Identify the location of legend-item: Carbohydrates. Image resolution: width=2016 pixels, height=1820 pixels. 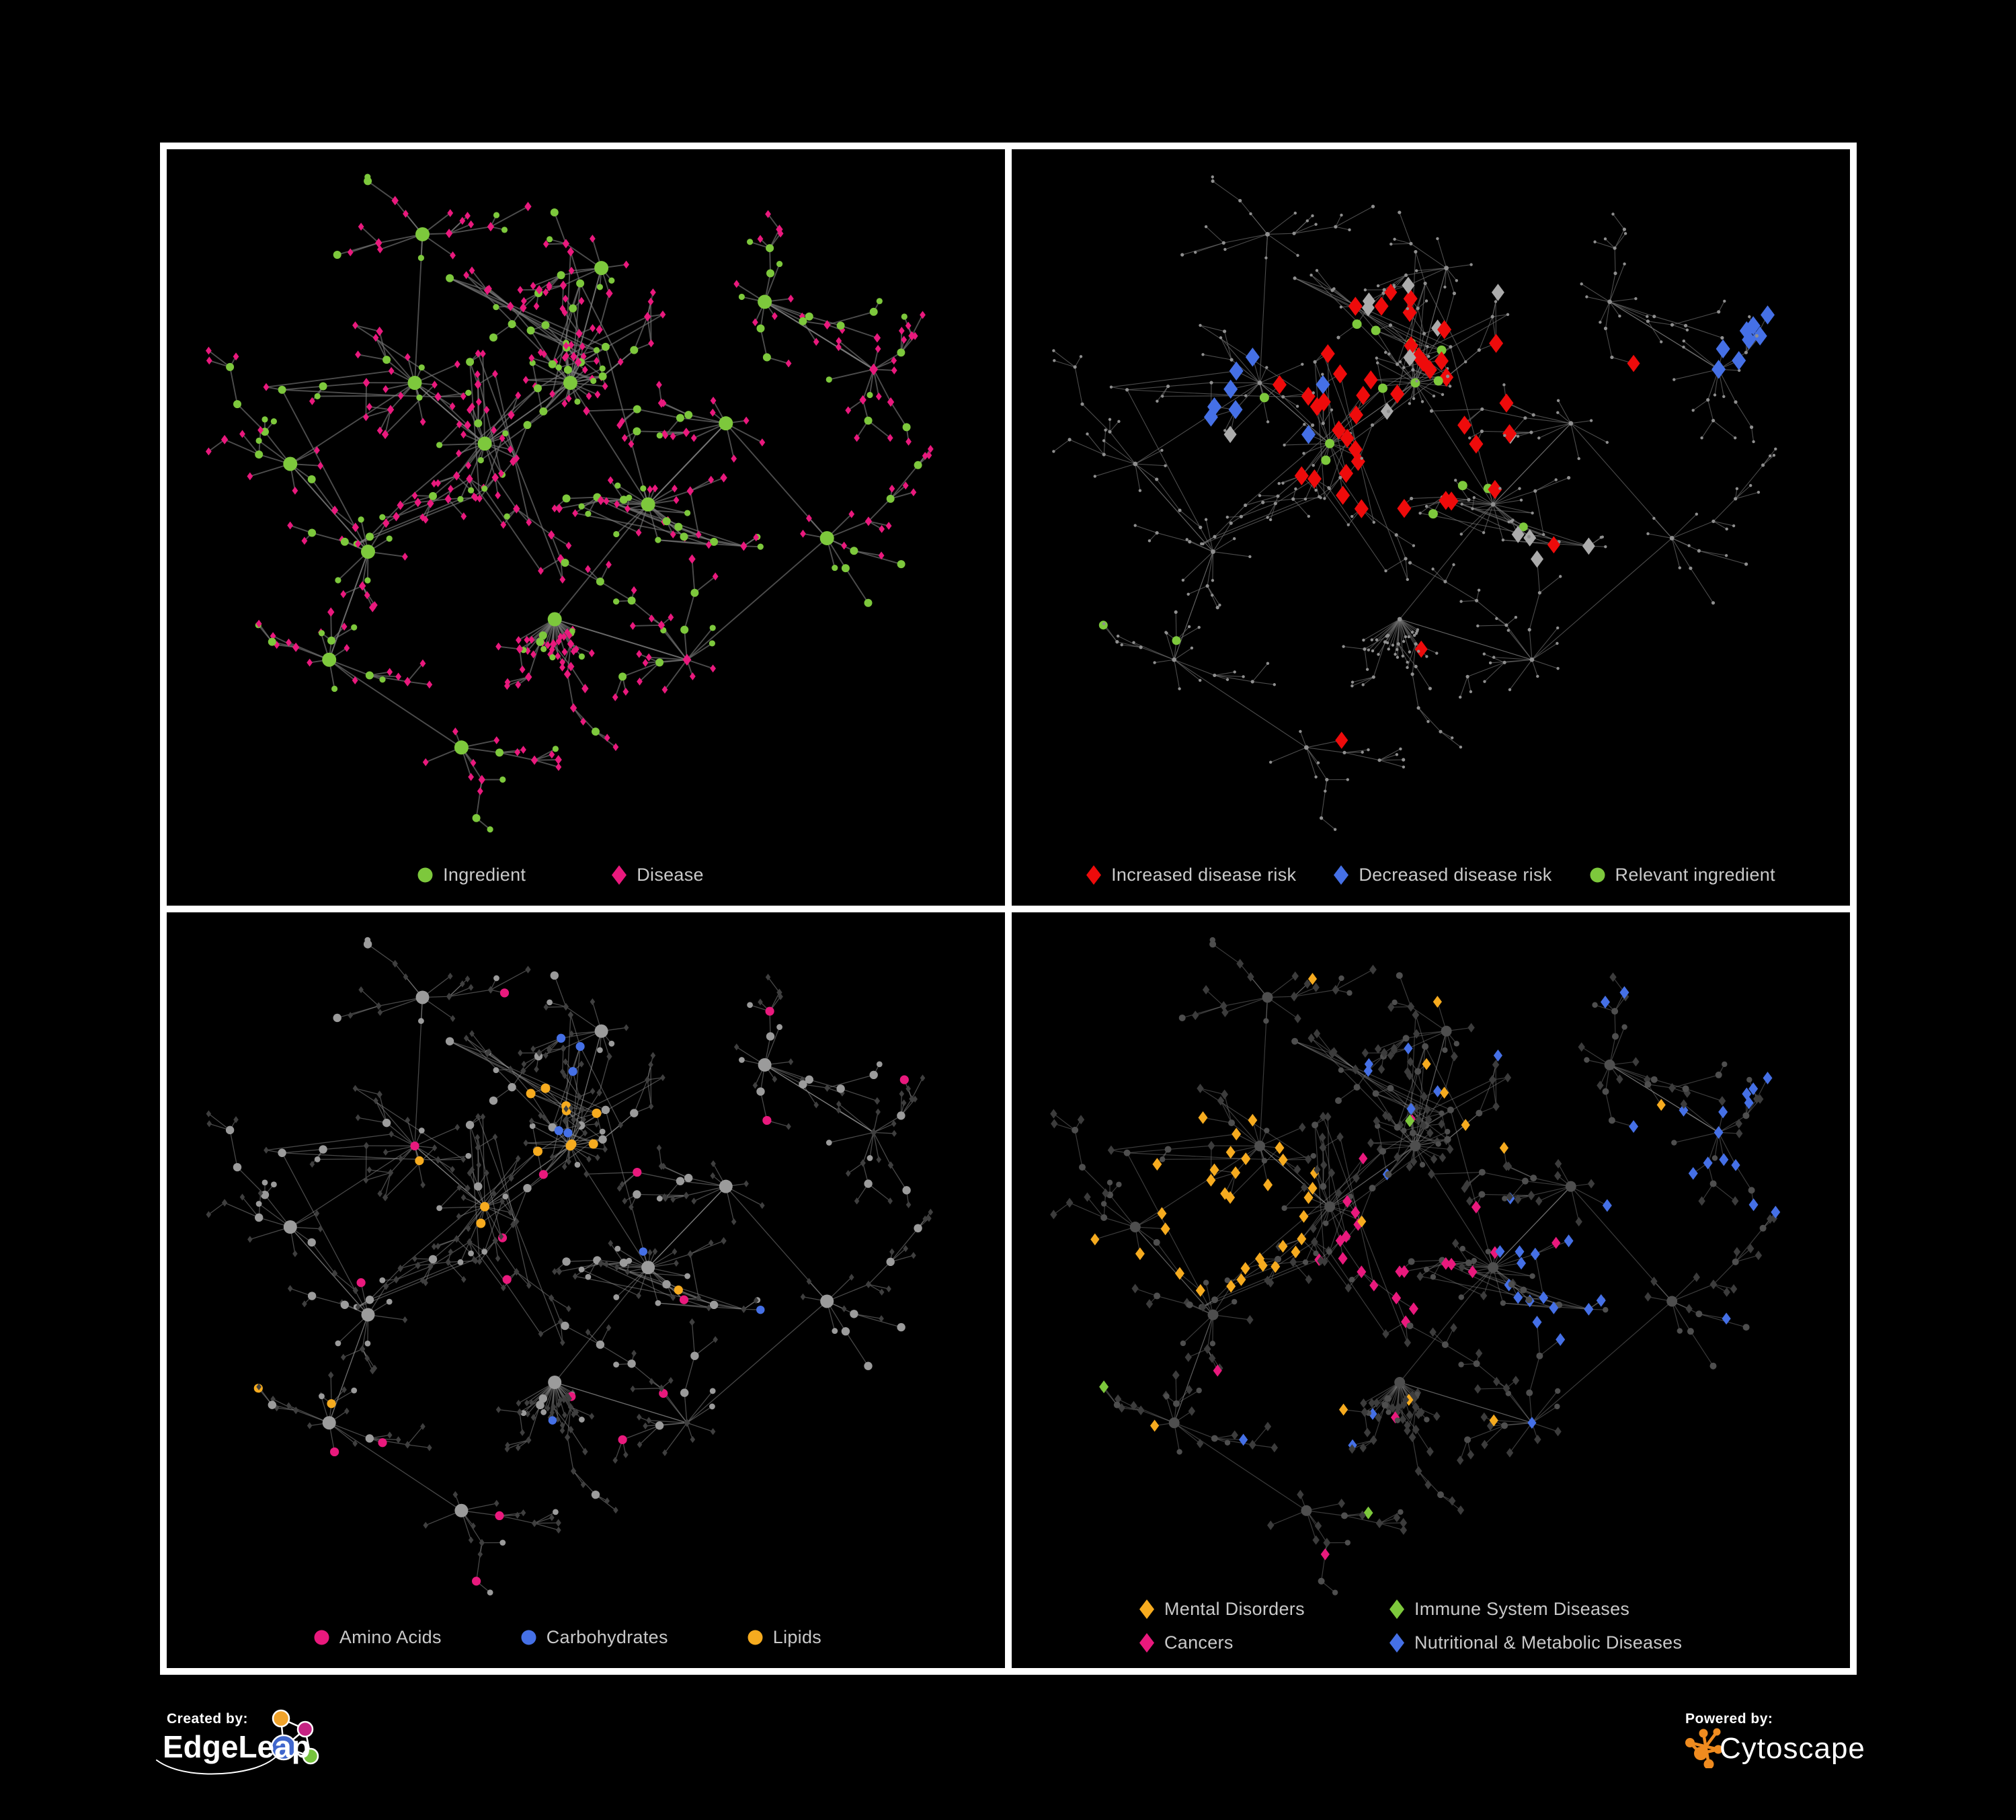
(594, 1637).